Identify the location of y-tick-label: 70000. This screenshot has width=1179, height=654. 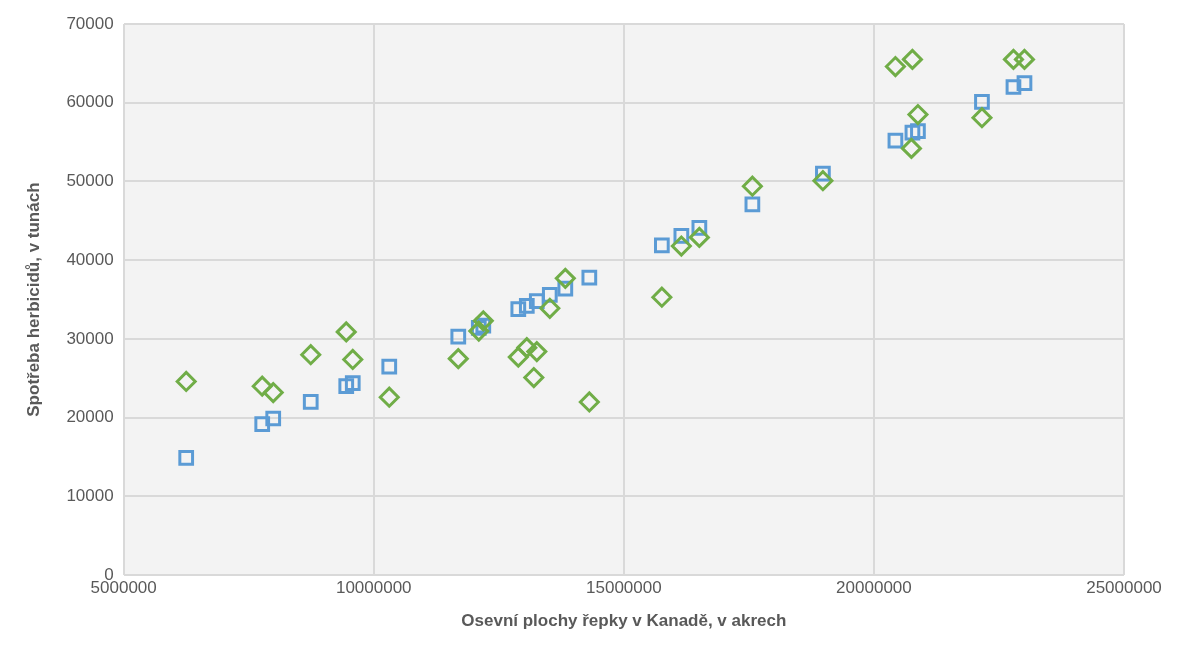
(90, 23).